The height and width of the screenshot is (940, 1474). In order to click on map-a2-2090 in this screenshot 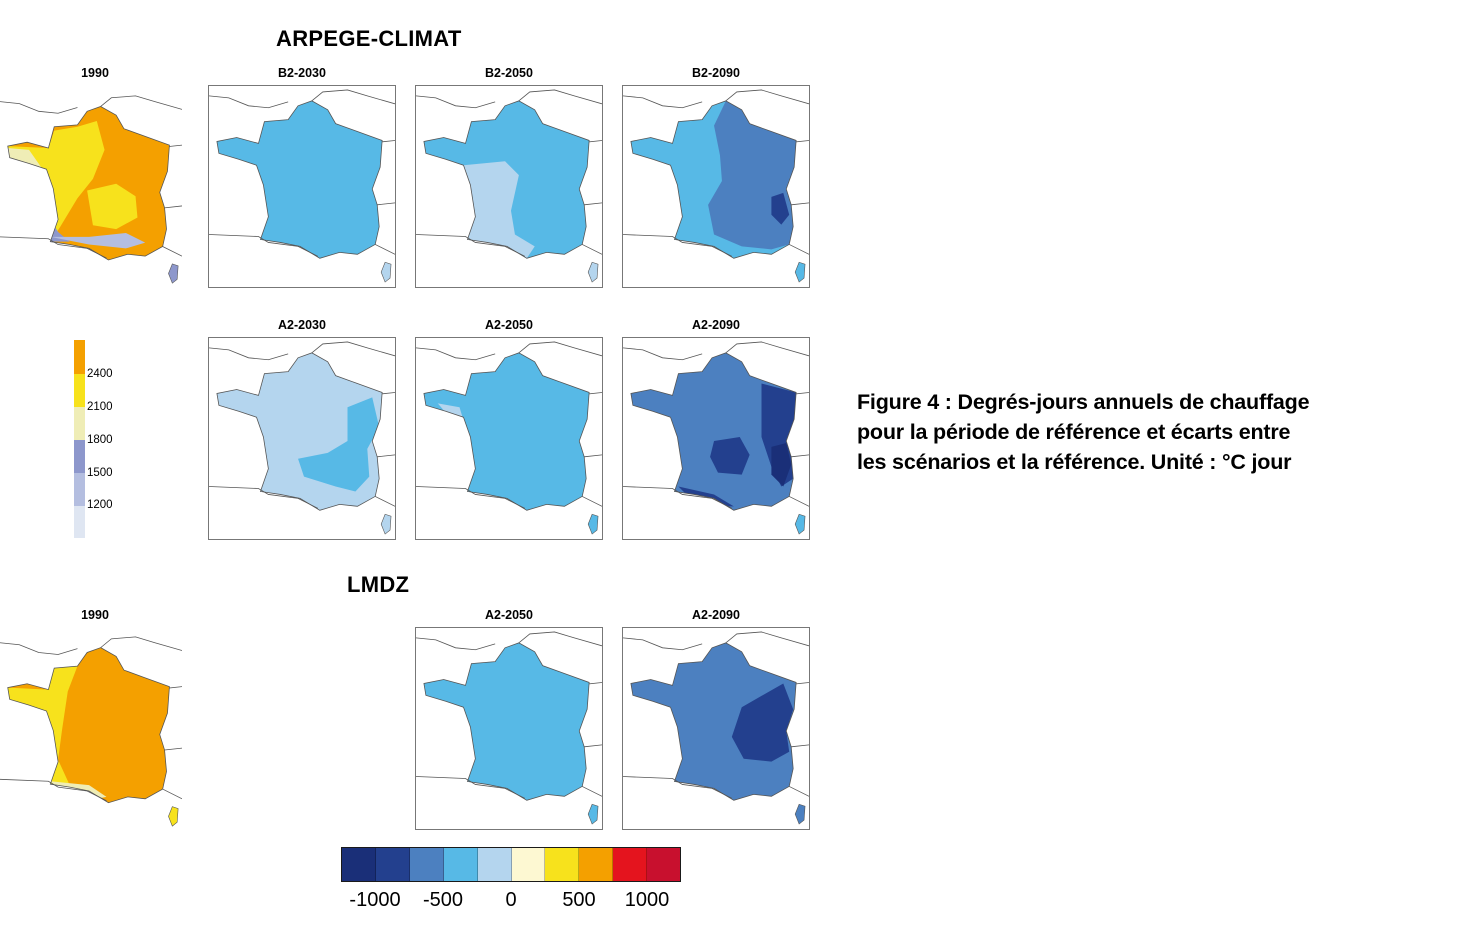, I will do `click(716, 438)`.